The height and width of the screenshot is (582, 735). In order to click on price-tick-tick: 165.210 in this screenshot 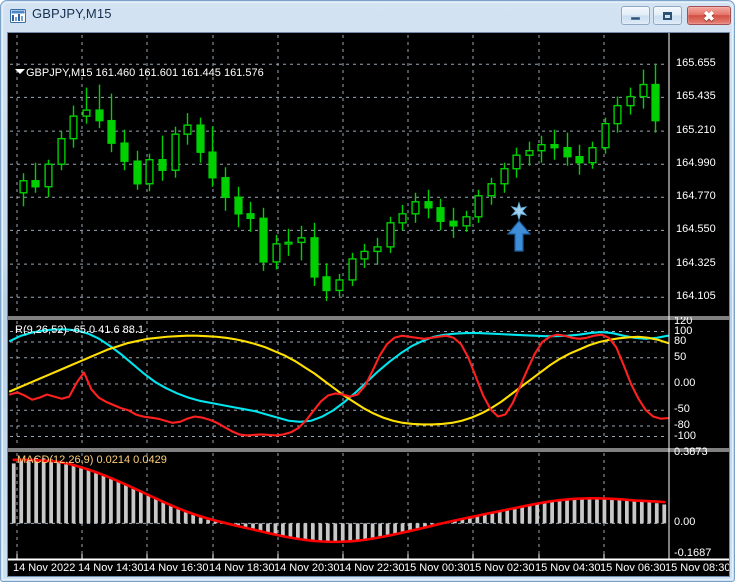, I will do `click(696, 130)`.